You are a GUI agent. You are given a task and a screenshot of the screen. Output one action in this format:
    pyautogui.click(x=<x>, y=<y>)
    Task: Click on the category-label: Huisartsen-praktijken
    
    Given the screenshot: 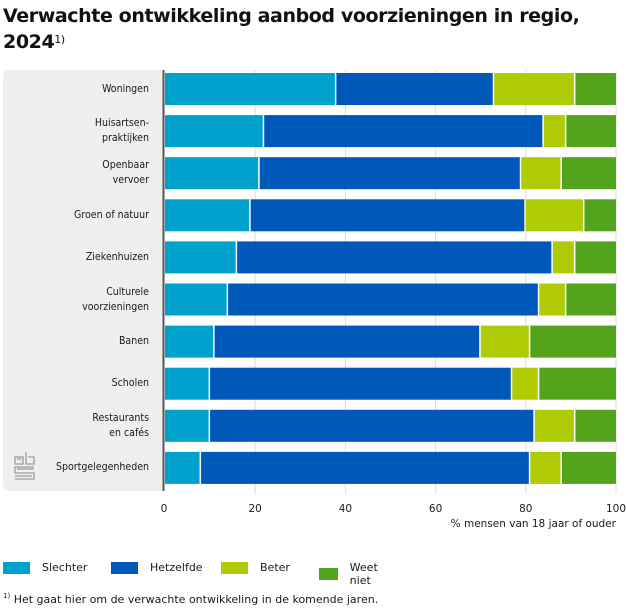 What is the action you would take?
    pyautogui.click(x=77, y=131)
    